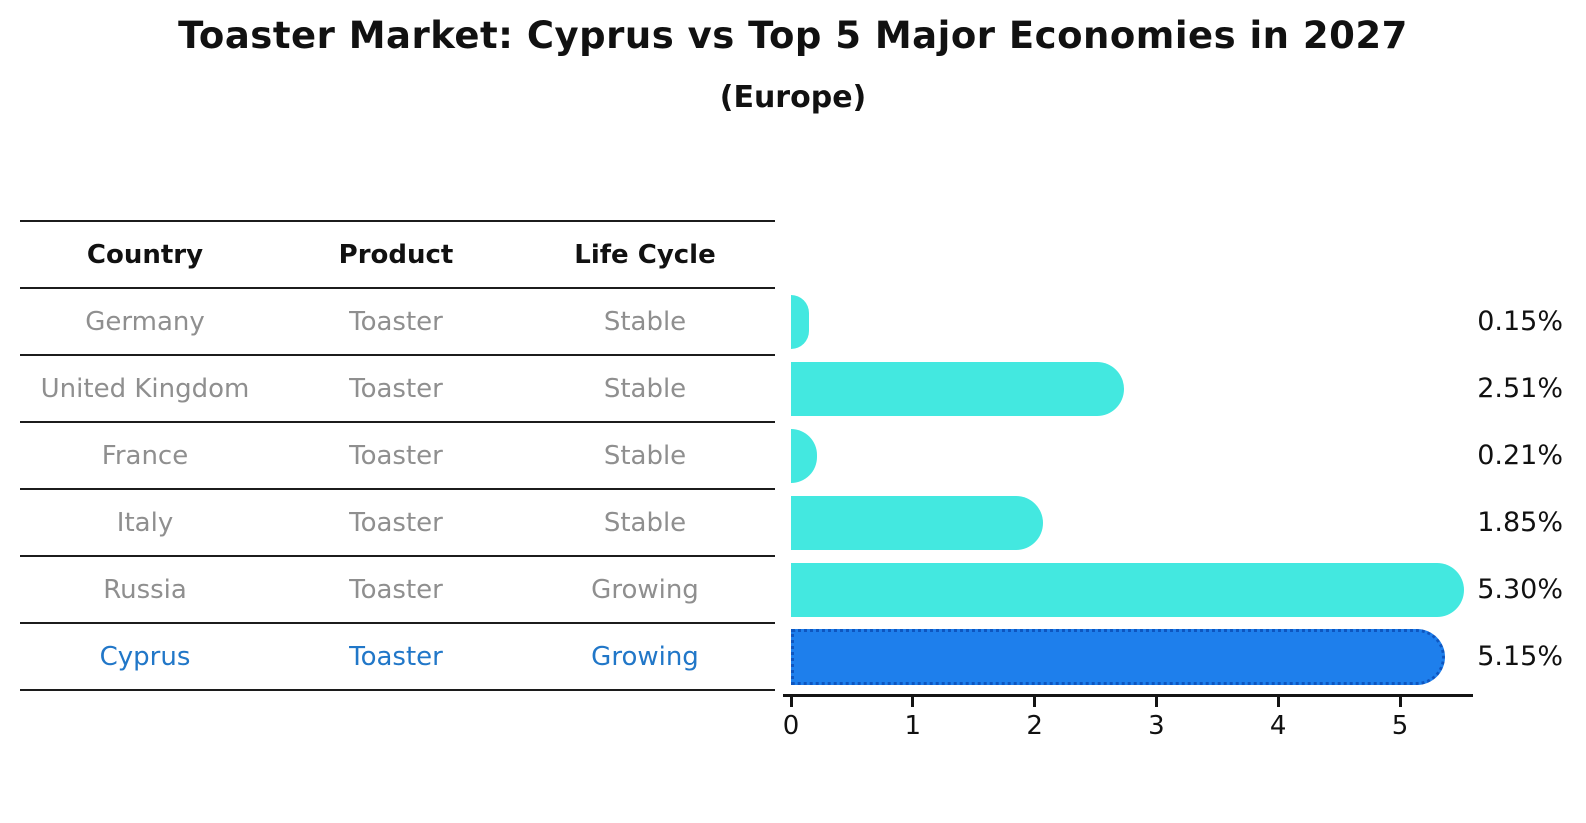 This screenshot has width=1586, height=823. What do you see at coordinates (396, 589) in the screenshot?
I see `cell-product-russia: Toaster` at bounding box center [396, 589].